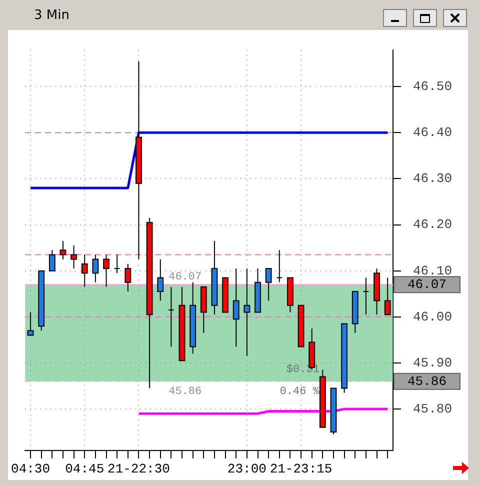 This screenshot has height=486, width=479. Describe the element at coordinates (432, 270) in the screenshot. I see `y-tick-label: 46.10` at that location.